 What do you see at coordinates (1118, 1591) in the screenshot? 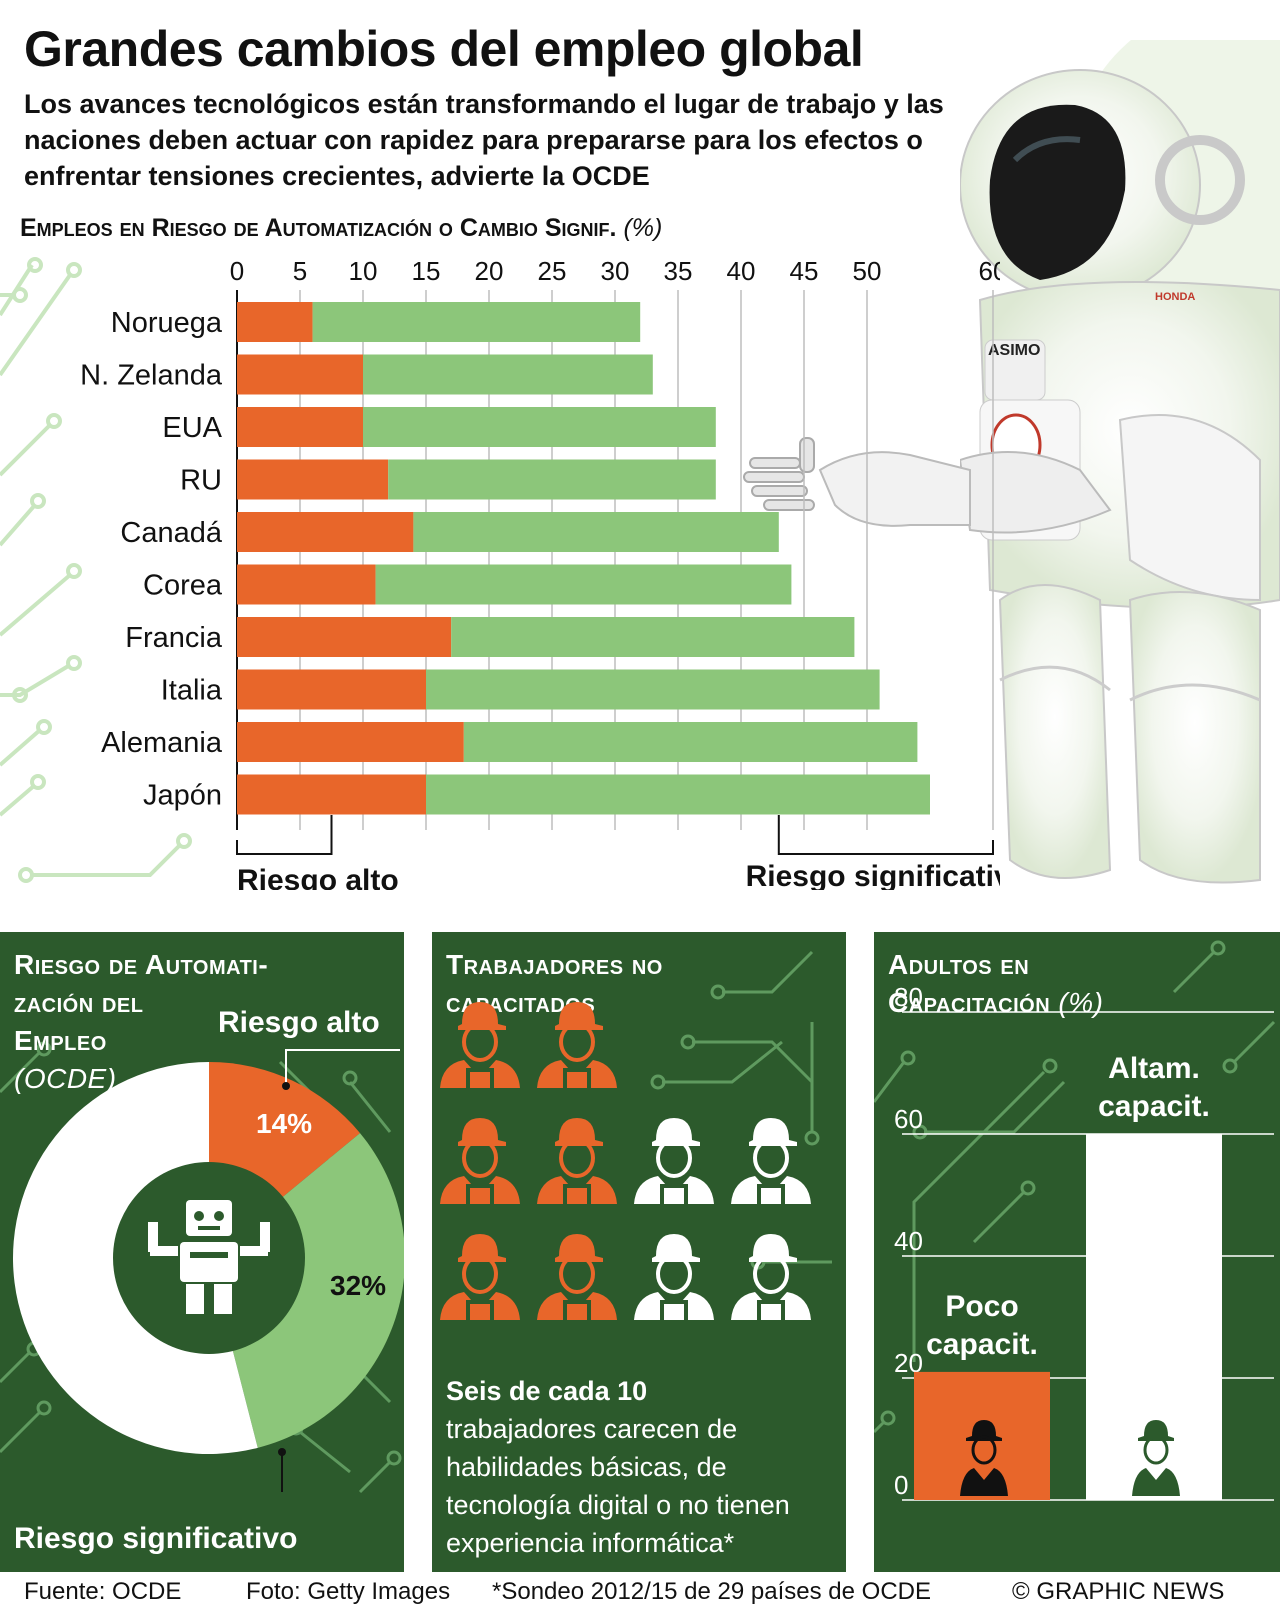
I see `footer-credit: © GRAPHIC NEWS` at bounding box center [1118, 1591].